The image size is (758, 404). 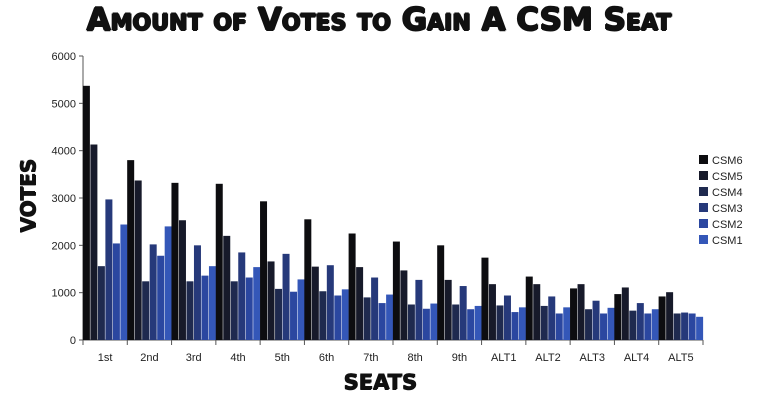 I want to click on bar-csm1-6th, so click(x=345, y=314).